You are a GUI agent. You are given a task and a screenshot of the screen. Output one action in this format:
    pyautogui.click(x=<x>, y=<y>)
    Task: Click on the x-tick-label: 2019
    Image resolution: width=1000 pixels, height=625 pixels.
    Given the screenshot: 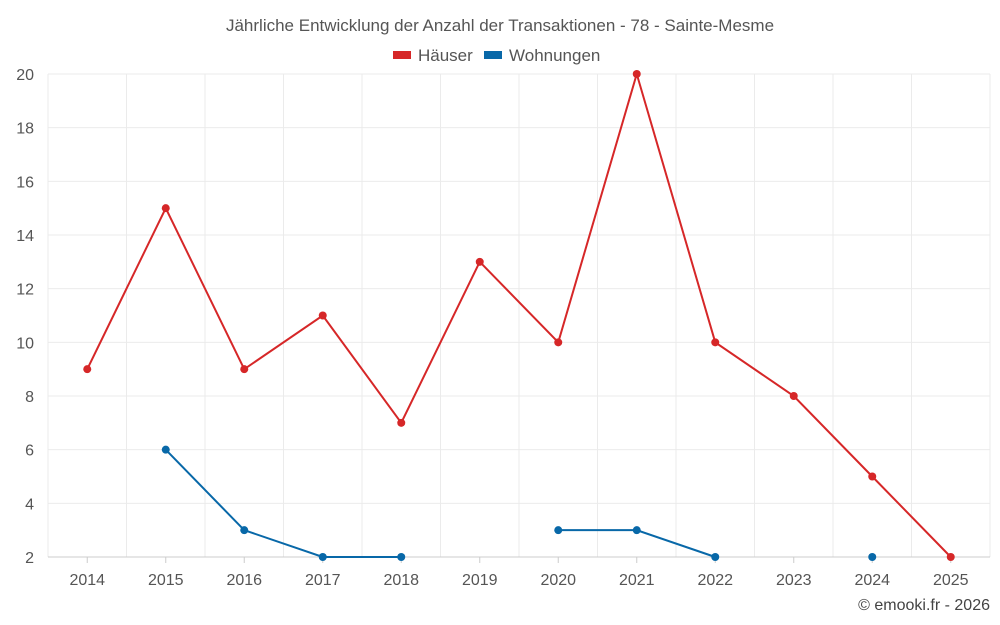 What is the action you would take?
    pyautogui.click(x=480, y=580)
    